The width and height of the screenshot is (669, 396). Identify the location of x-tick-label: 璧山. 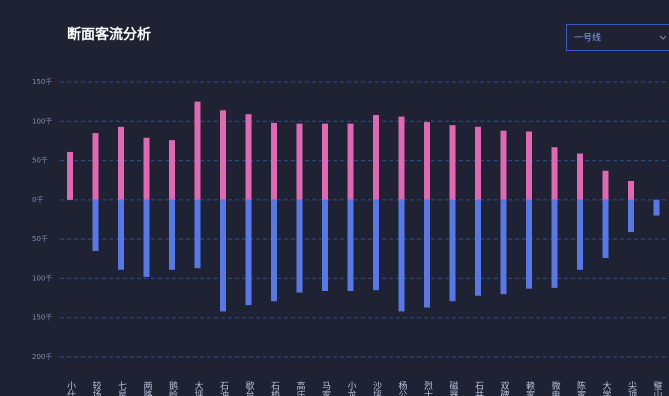
(657, 388).